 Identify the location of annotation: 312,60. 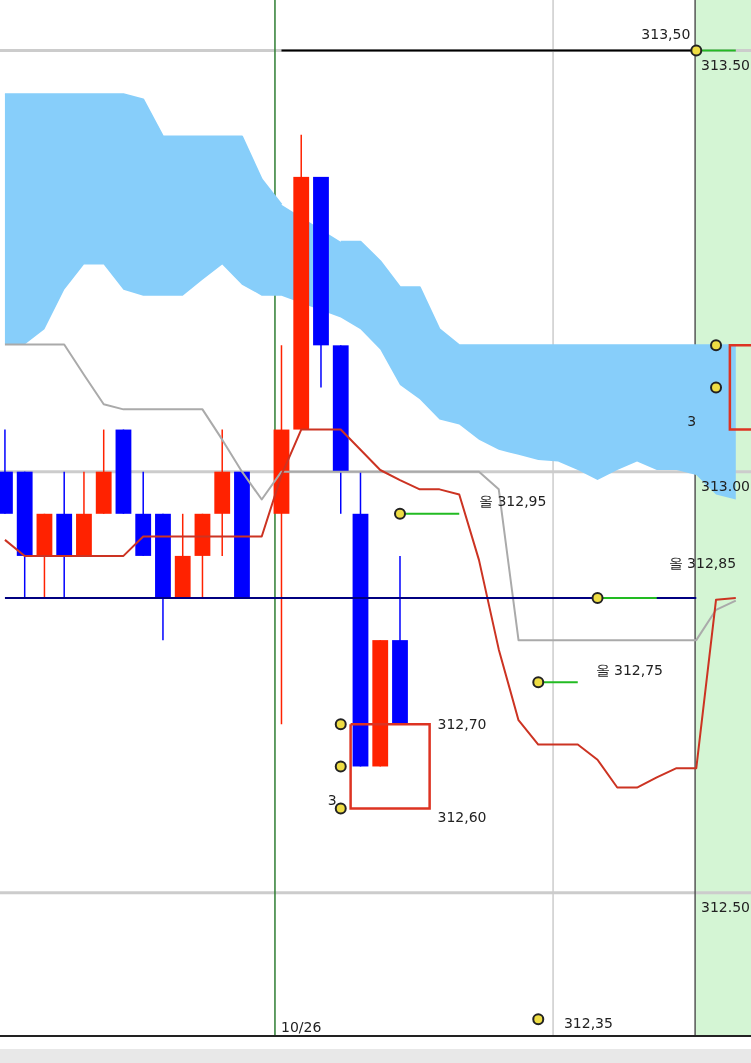
(462, 817).